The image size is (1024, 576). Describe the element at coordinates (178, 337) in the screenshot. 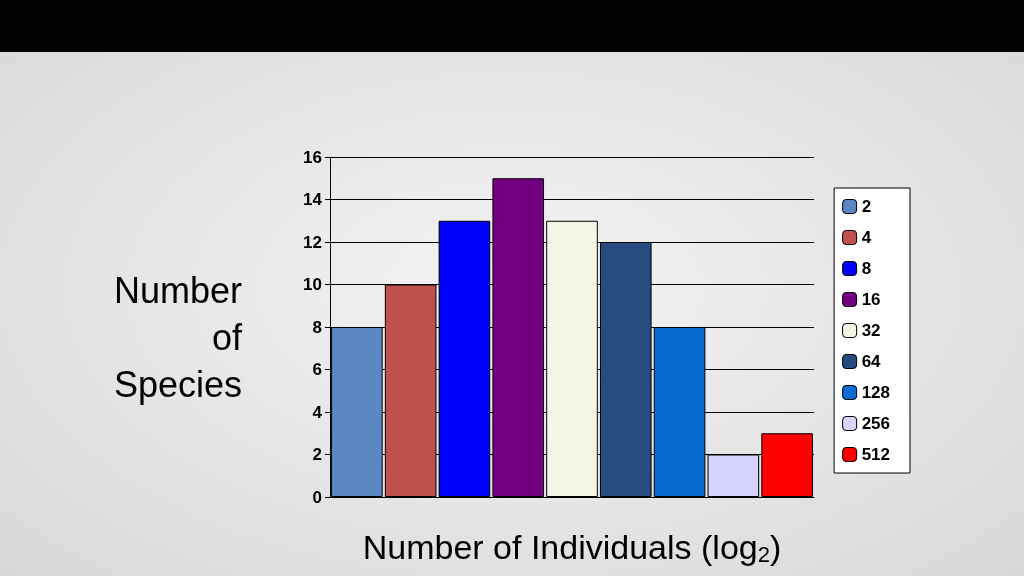

I see `y-axis-title: Number of Species` at that location.